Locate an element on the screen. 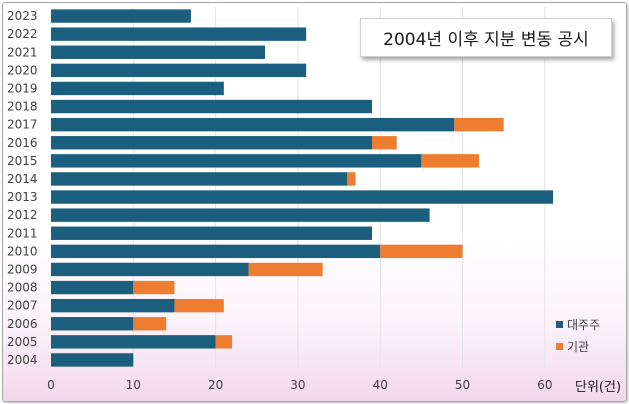 The height and width of the screenshot is (404, 629). y-tick-label: 2006 is located at coordinates (22, 324).